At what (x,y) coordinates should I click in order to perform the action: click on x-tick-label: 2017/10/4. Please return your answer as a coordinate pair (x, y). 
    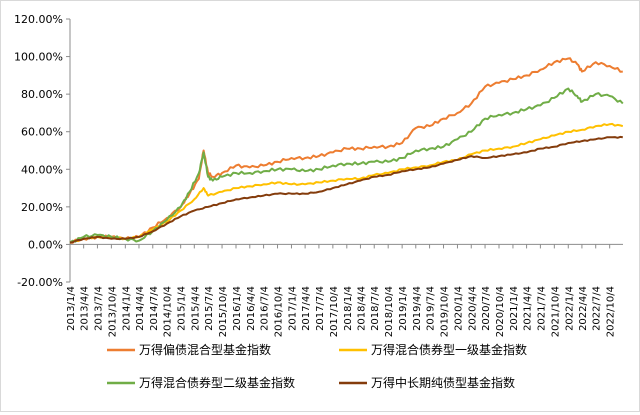
    Looking at the image, I should click on (334, 311).